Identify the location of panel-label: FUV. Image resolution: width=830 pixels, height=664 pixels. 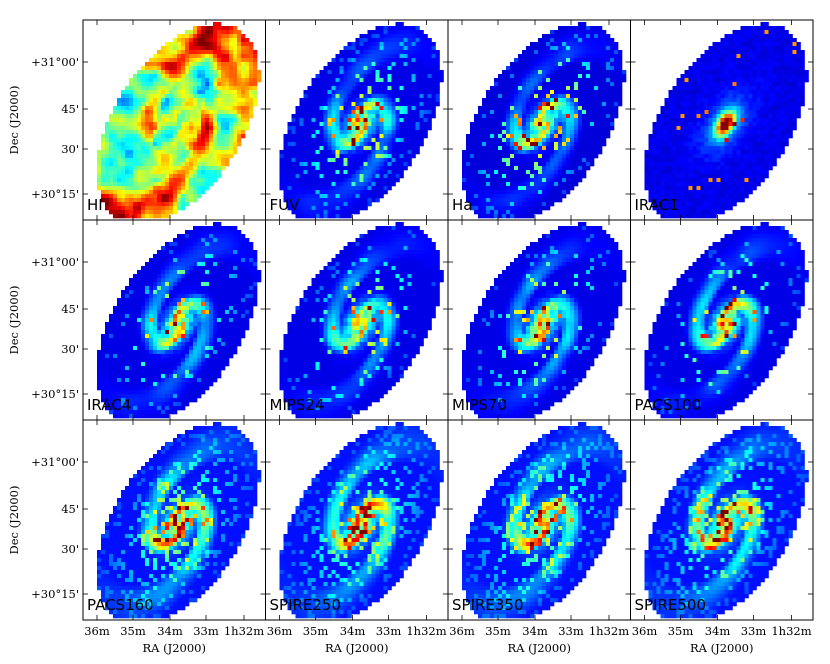
(285, 205).